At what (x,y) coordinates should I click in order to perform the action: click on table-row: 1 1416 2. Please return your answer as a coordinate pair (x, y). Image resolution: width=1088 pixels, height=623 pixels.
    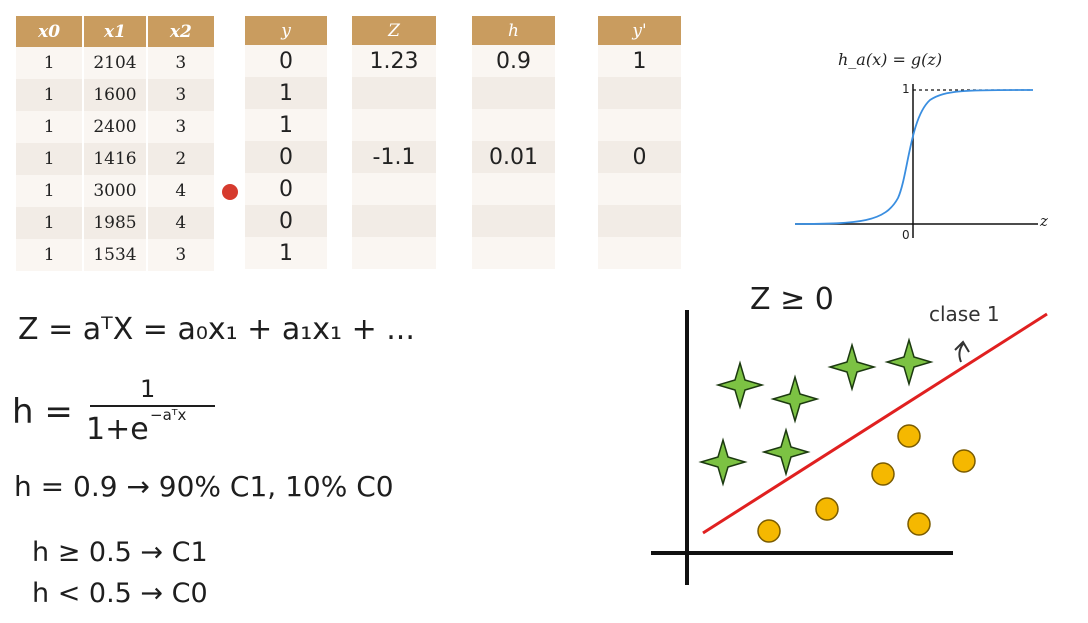
    Looking at the image, I should click on (115, 159).